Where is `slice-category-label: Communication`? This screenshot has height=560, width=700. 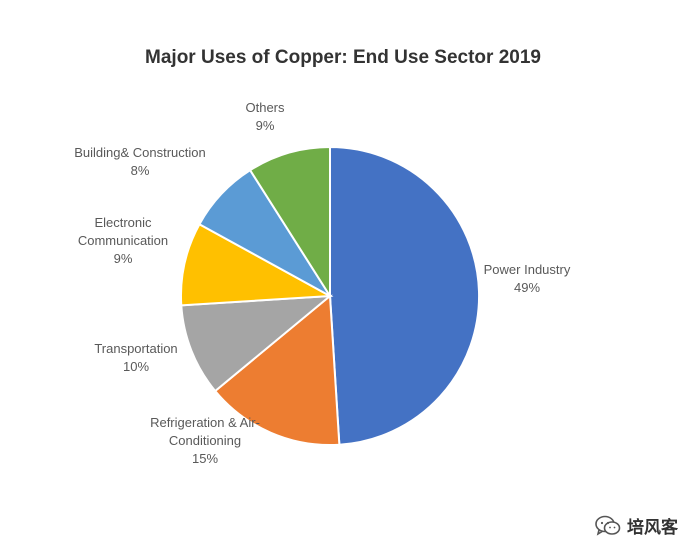 slice-category-label: Communication is located at coordinates (123, 240).